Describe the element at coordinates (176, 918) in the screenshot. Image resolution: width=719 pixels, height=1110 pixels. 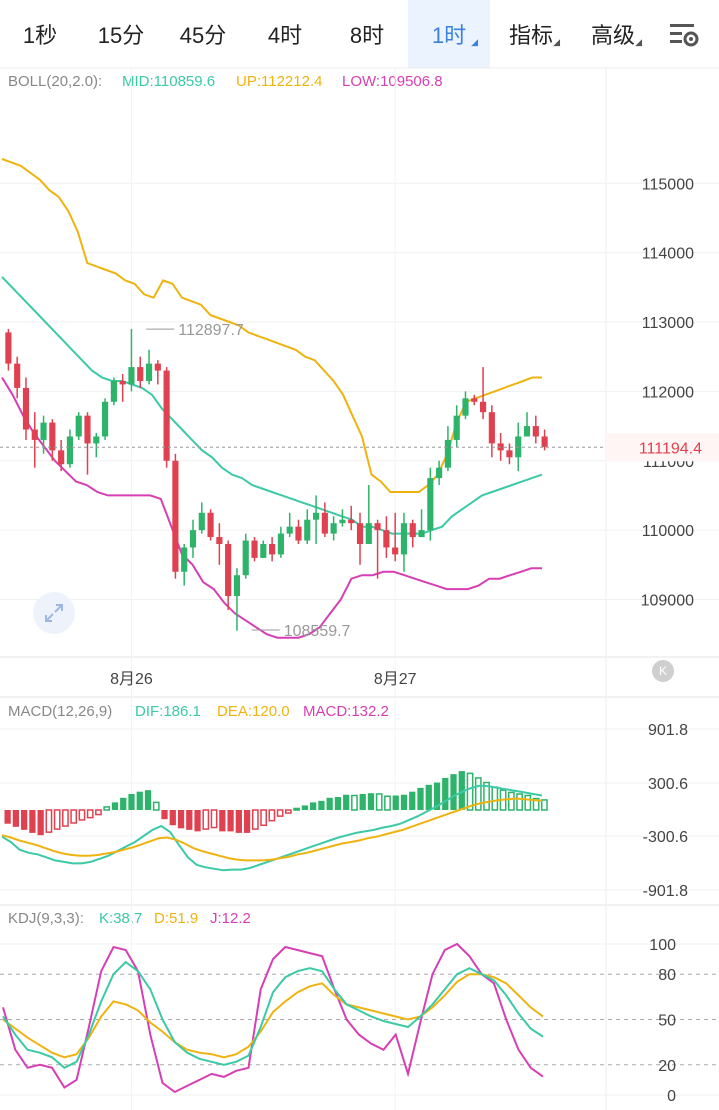
I see `kdj-legend-d: D:51.9` at that location.